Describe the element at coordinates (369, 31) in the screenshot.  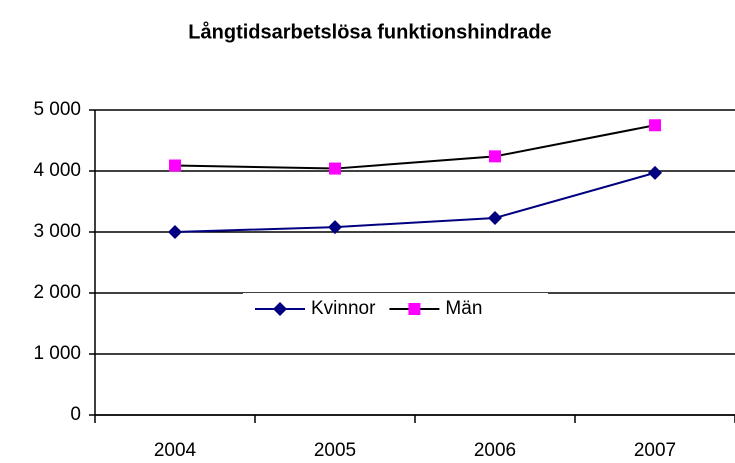
I see `chart-title: Långtidsarbetslösa funktionshindrade` at that location.